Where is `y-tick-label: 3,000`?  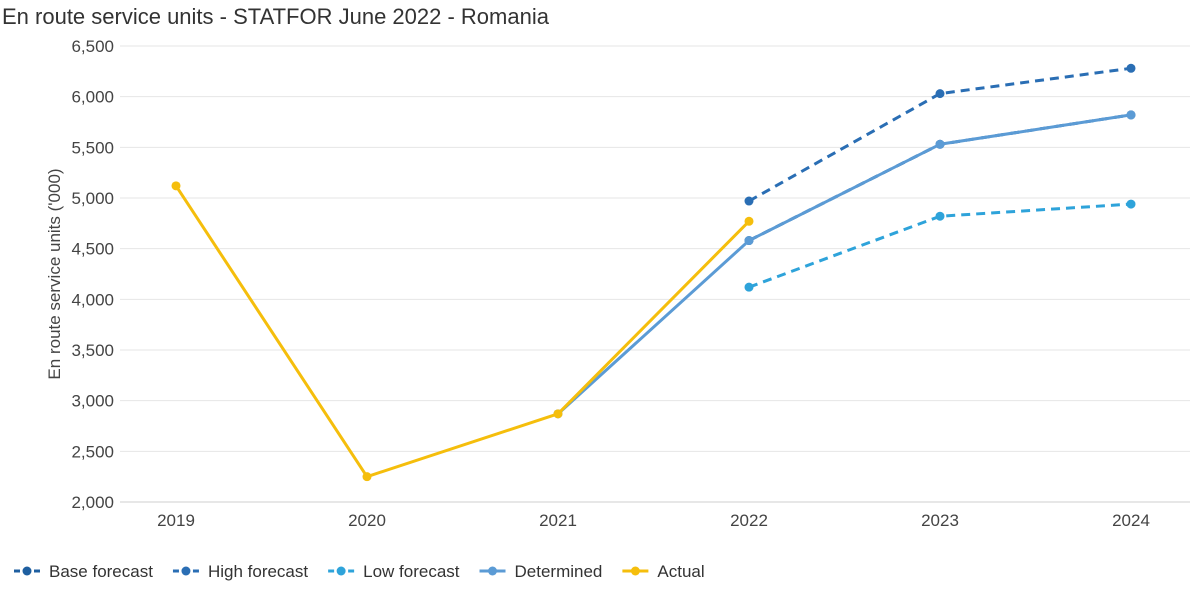 y-tick-label: 3,000 is located at coordinates (92, 401).